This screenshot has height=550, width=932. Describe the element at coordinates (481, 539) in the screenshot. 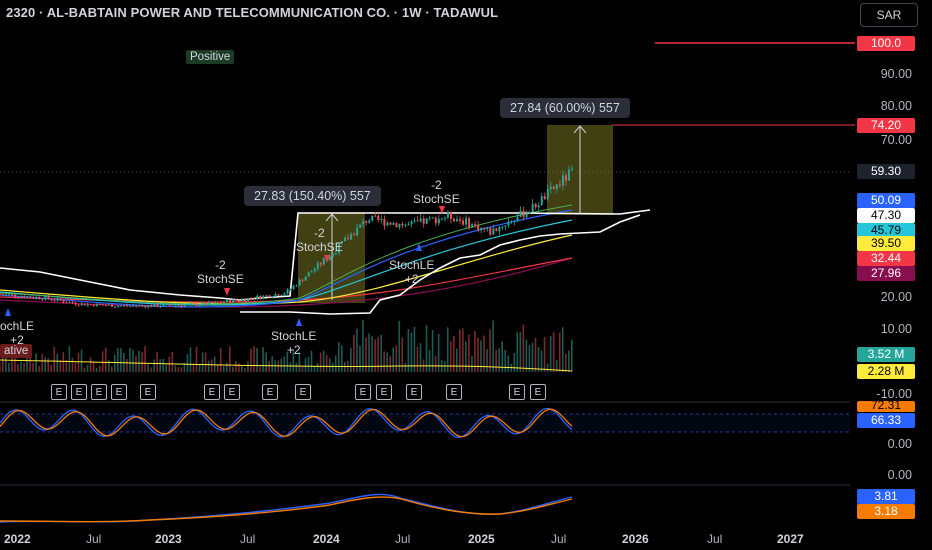

I see `time-axis-label: 2025` at that location.